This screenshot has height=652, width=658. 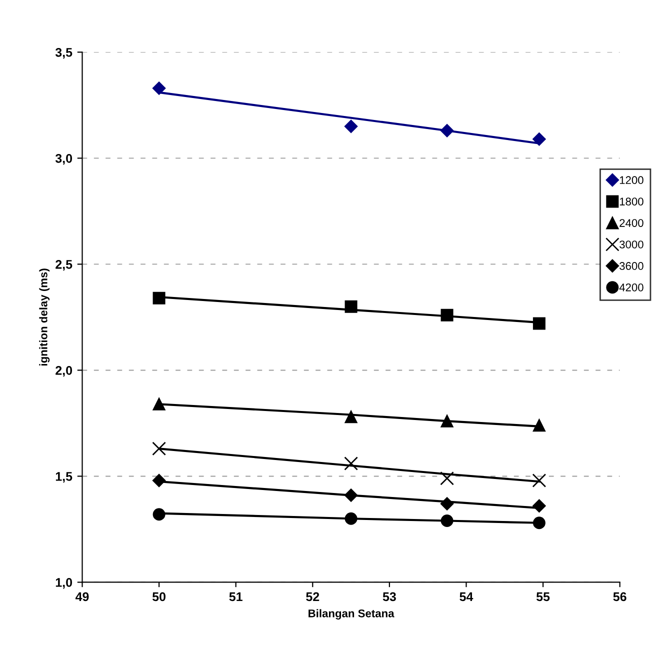 I want to click on y-tick-label: 2,0, so click(x=64, y=371).